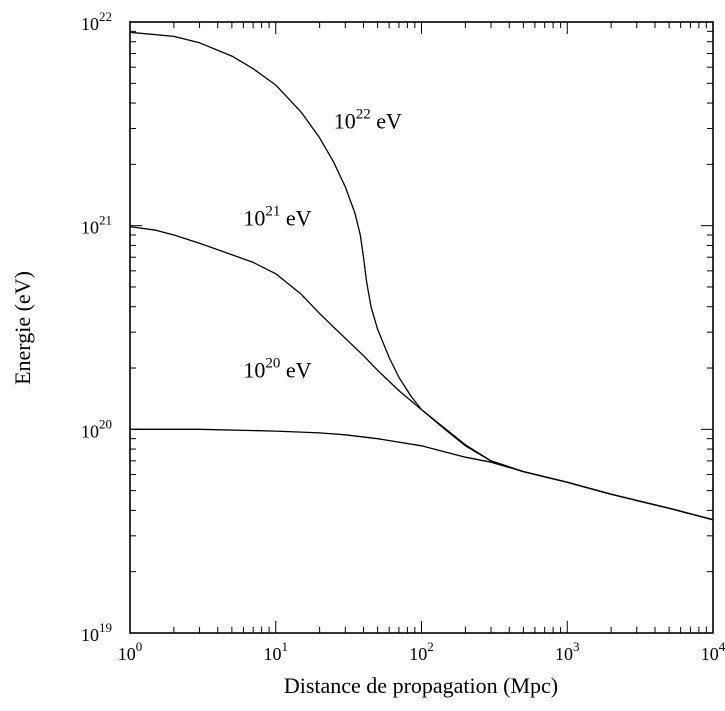 The height and width of the screenshot is (711, 725). Describe the element at coordinates (130, 651) in the screenshot. I see `x-tick-label: 10⁰` at that location.